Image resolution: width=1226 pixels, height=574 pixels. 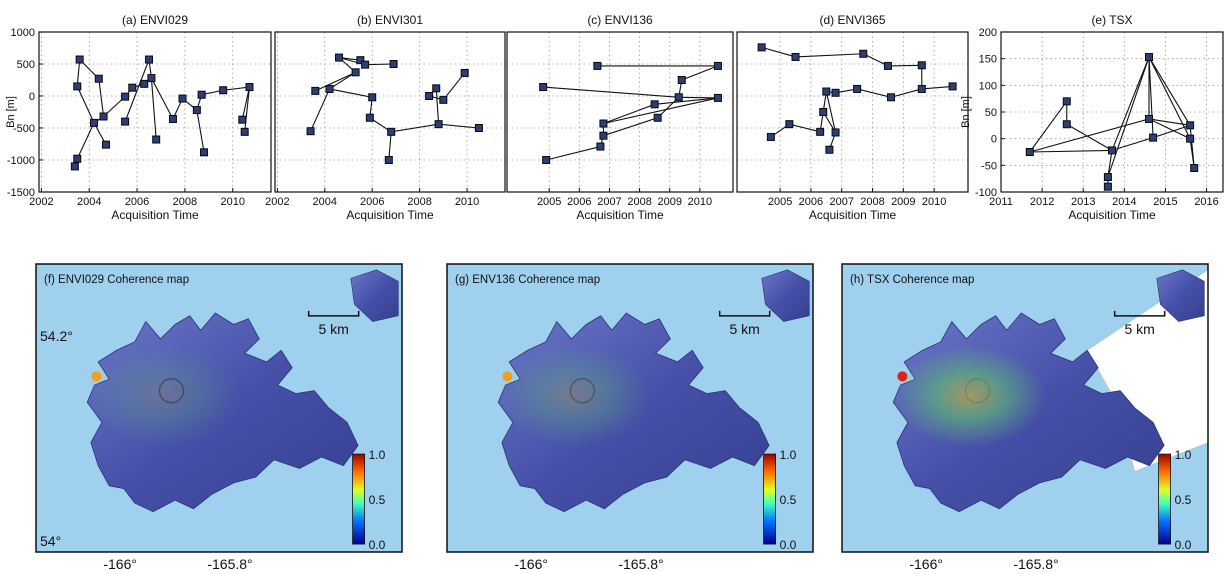 I want to click on y-axis-label: Bn [m], so click(x=11, y=112).